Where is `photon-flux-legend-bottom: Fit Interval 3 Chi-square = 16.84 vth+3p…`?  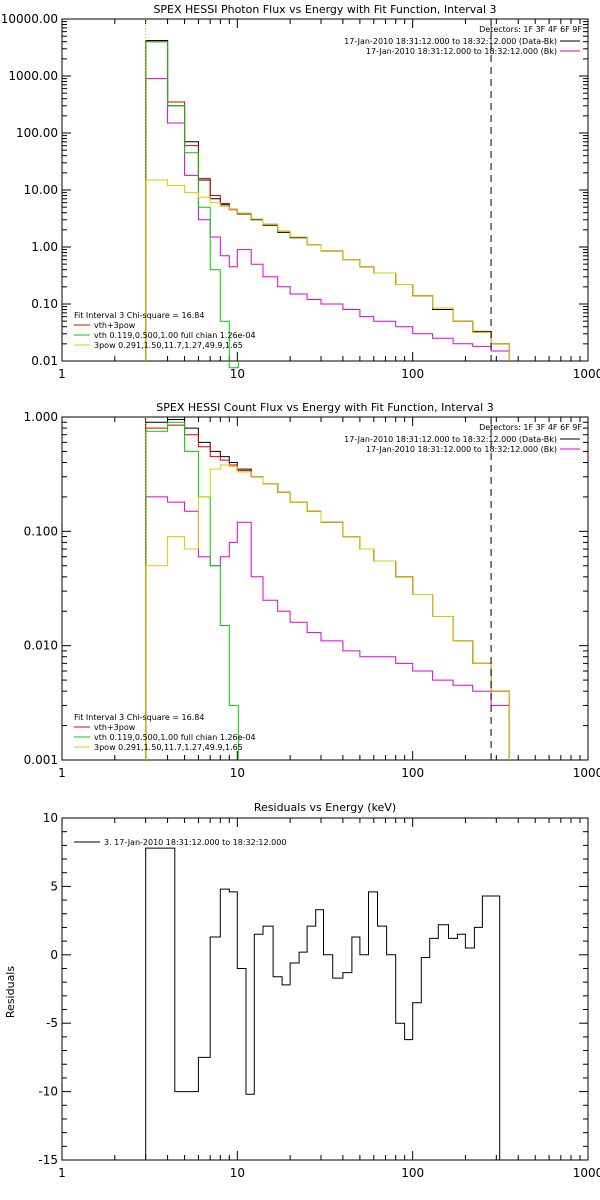 photon-flux-legend-bottom: Fit Interval 3 Chi-square = 16.84 vth+3p… is located at coordinates (165, 330).